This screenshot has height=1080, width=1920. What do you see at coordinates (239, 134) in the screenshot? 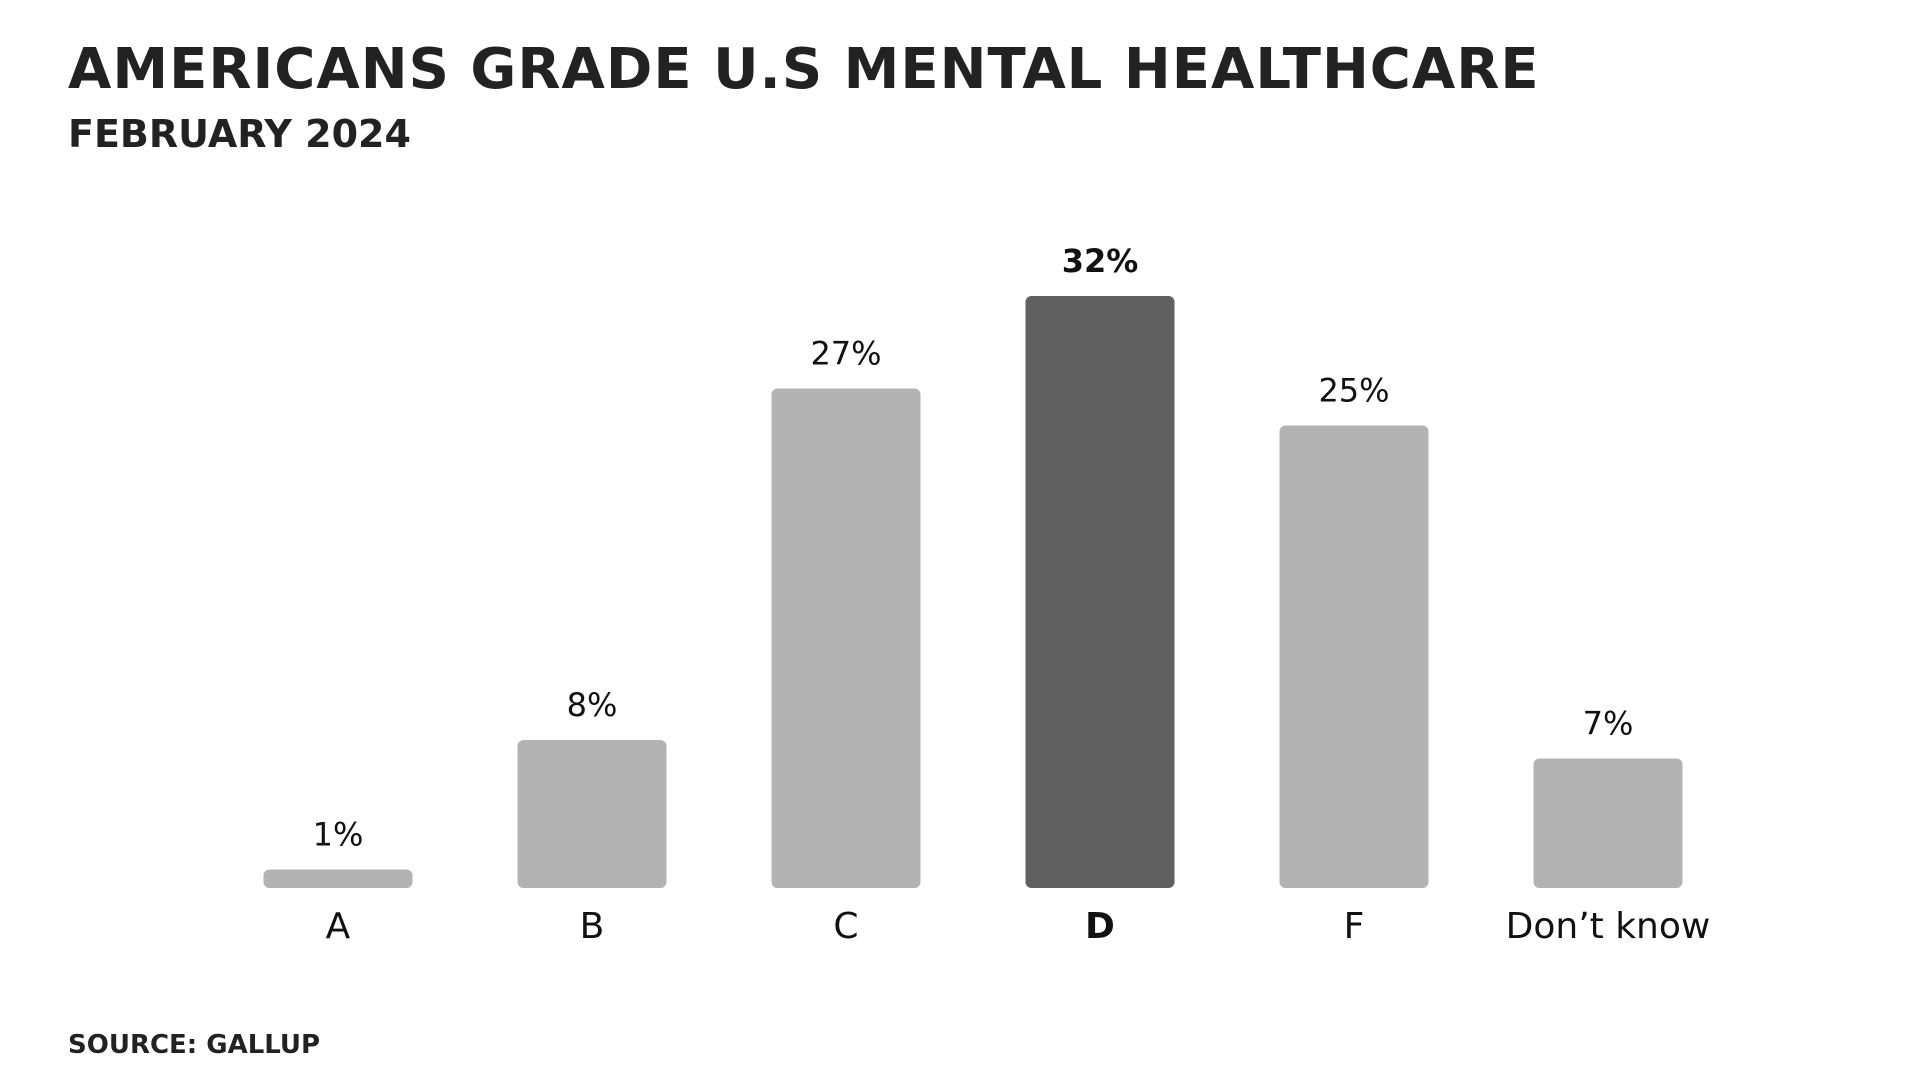
I see `chart-subtitle: FEBRUARY 2024` at bounding box center [239, 134].